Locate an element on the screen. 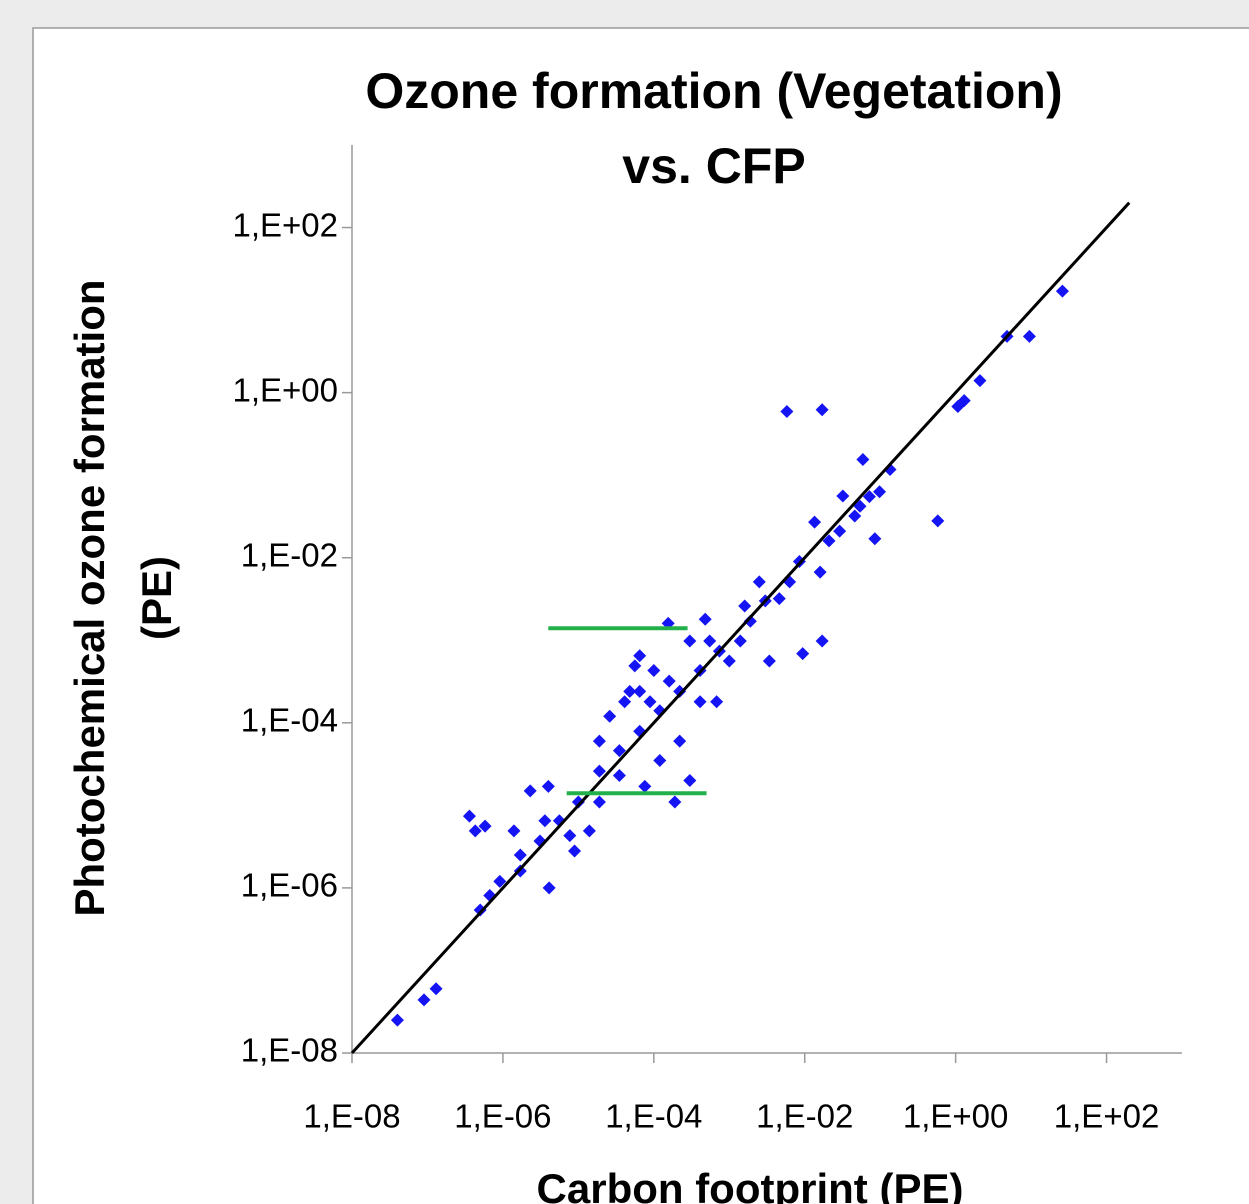 Image resolution: width=1249 pixels, height=1204 pixels. y-axis-label: Photochemical ozone formation is located at coordinates (89, 597).